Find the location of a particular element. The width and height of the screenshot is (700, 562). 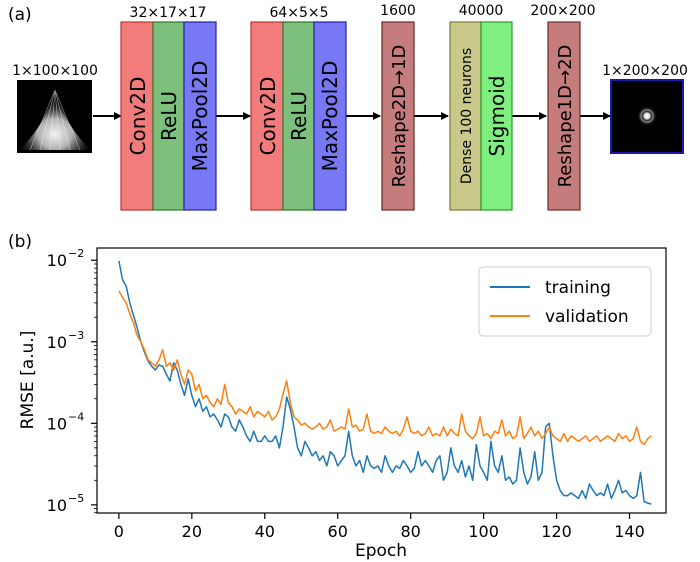

legend-training-label: training is located at coordinates (578, 288).